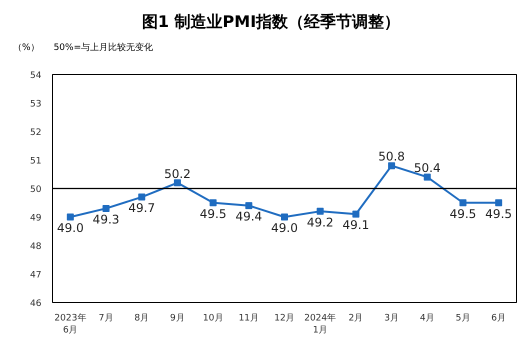 This screenshot has width=532, height=344. Describe the element at coordinates (36, 219) in the screenshot. I see `y-tick-label: 49` at that location.